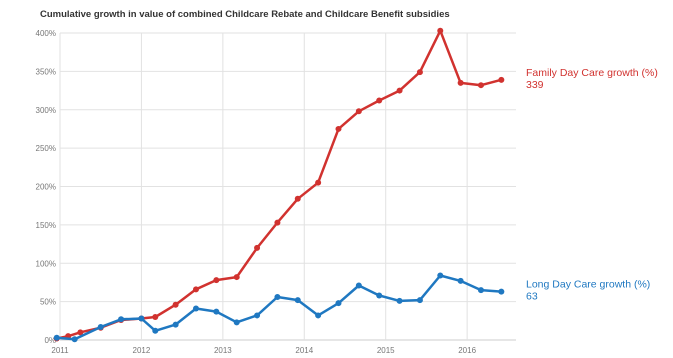 Image resolution: width=673 pixels, height=358 pixels. What do you see at coordinates (142, 350) in the screenshot?
I see `x-tick-label: 2012` at bounding box center [142, 350].